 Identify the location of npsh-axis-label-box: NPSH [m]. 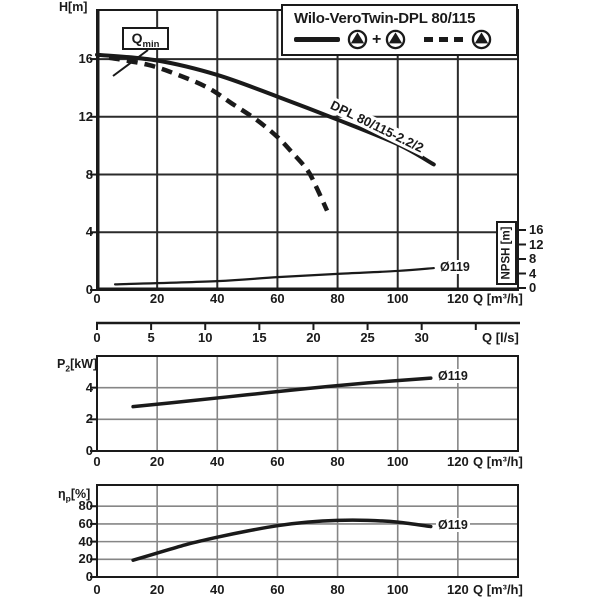
(506, 253).